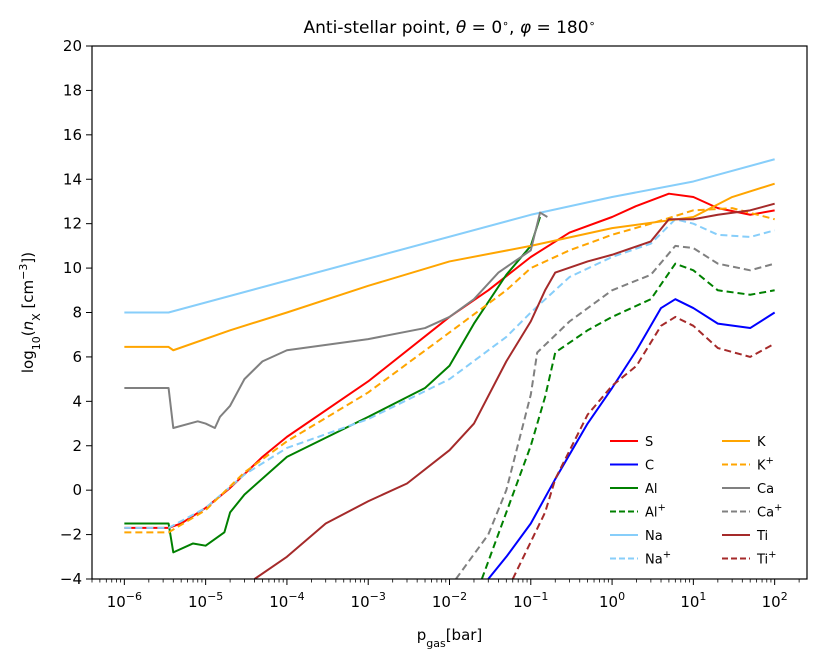 This screenshot has width=823, height=668. Describe the element at coordinates (72, 135) in the screenshot. I see `y-tick-label: 16` at that location.